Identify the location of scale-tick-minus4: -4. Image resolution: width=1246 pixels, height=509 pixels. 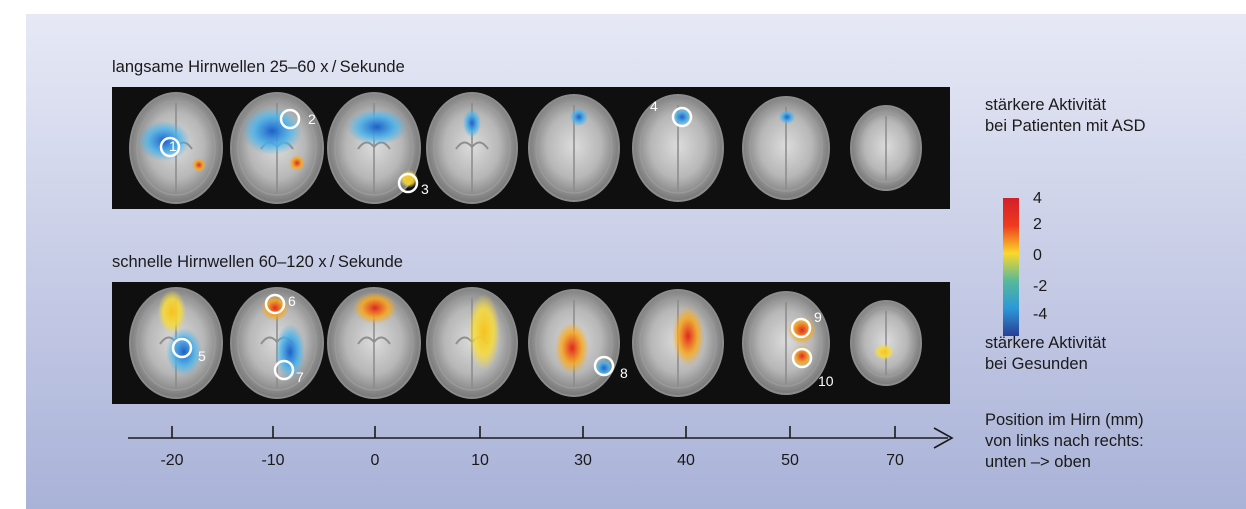
(1040, 314).